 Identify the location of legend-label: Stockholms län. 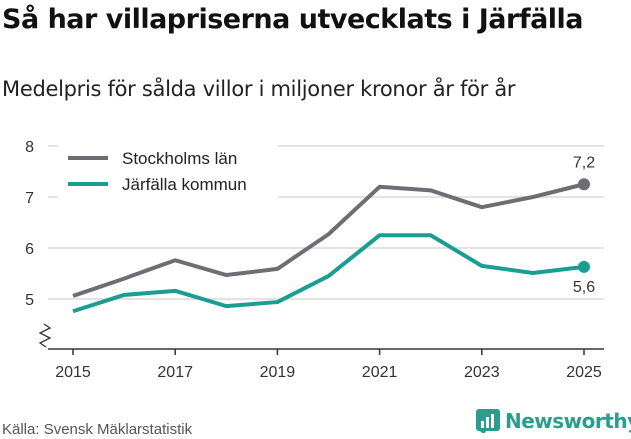
(179, 158).